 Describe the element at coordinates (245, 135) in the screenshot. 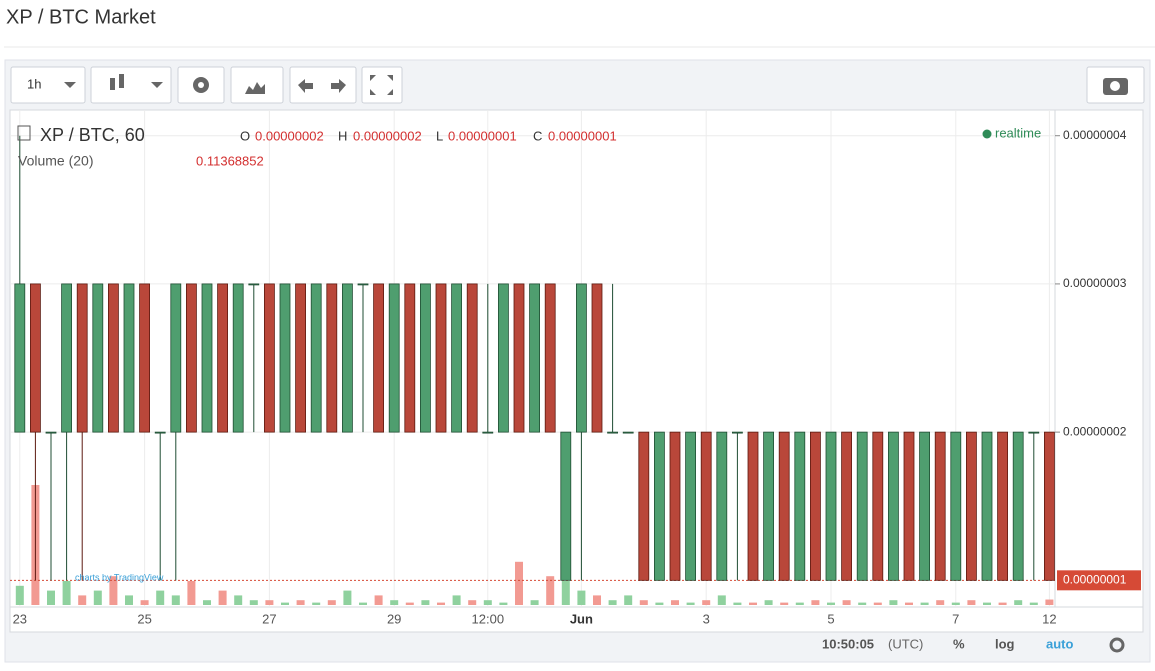

I see `ohlc-name: O` at that location.